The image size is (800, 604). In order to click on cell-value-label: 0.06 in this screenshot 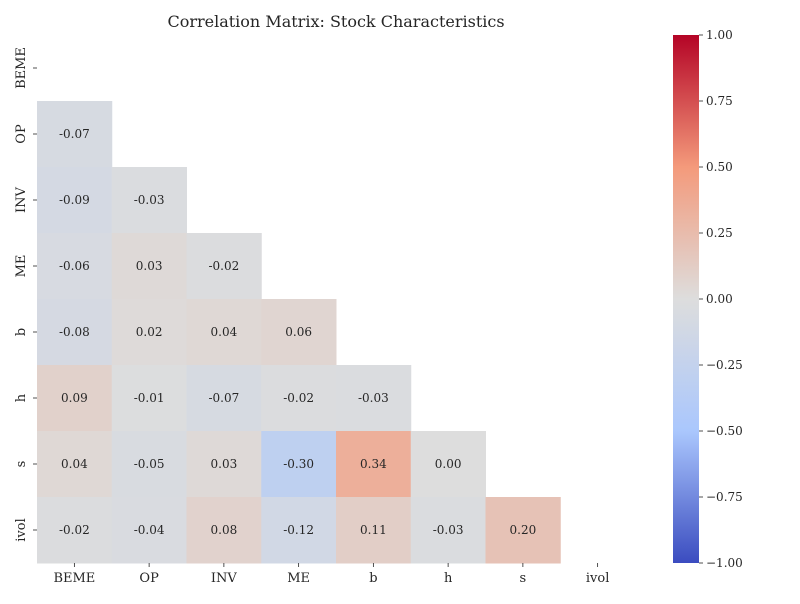, I will do `click(298, 332)`.